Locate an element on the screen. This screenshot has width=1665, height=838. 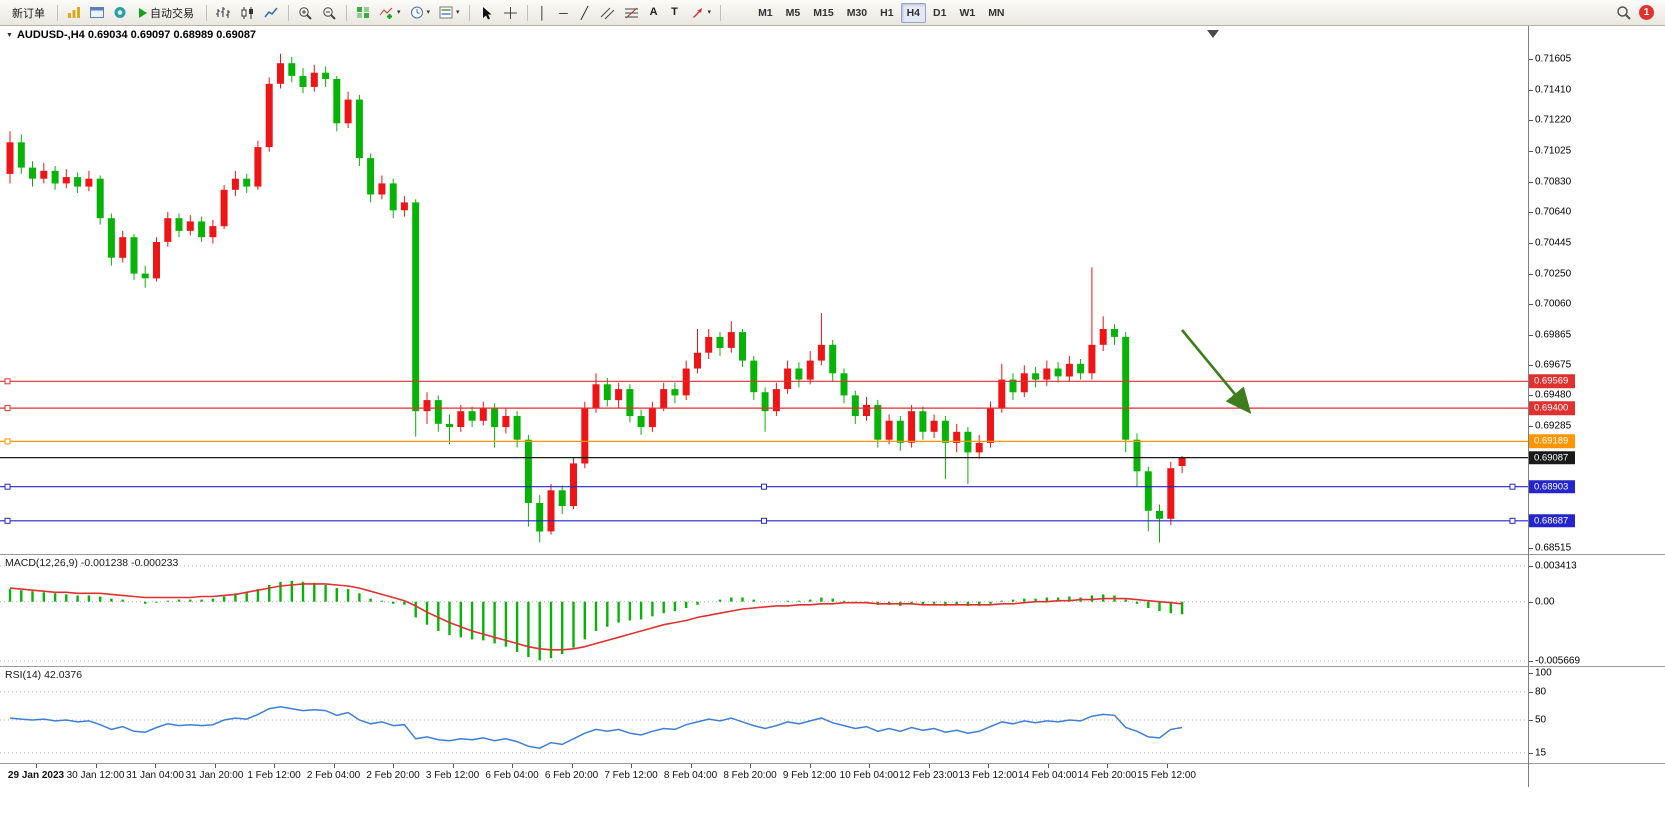
fibonacci-tool-icon is located at coordinates (631, 13).